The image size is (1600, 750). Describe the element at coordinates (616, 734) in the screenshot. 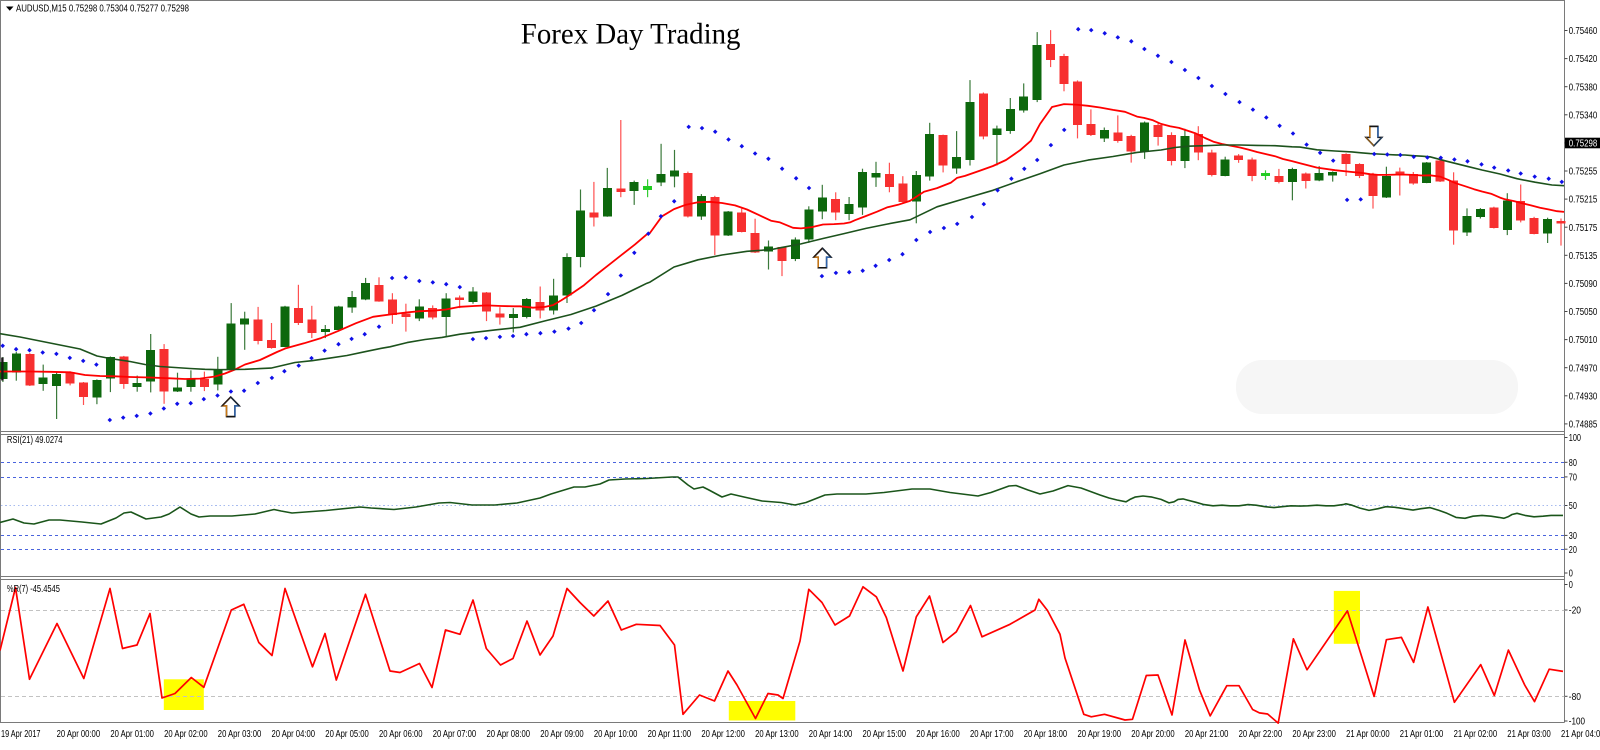

I see `svg-text: 20 Apr 10:00` at that location.